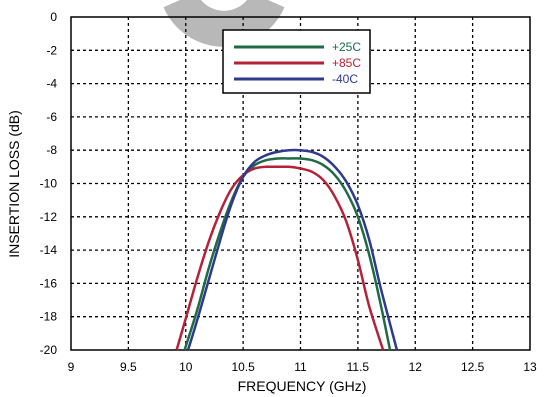  I want to click on x-tick-label: 13, so click(530, 367).